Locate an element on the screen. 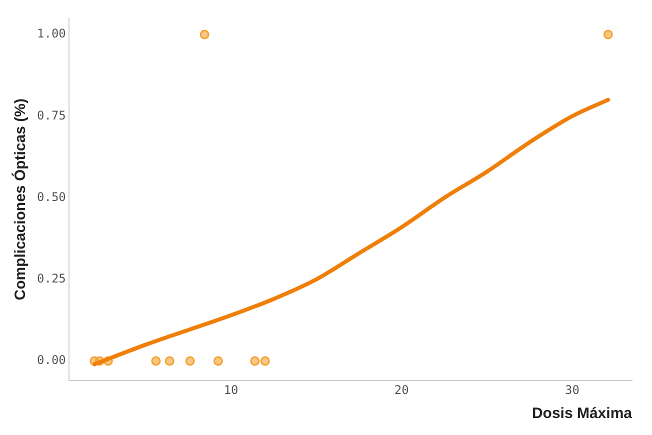 The width and height of the screenshot is (652, 435). x-tick-label: 20 is located at coordinates (401, 389).